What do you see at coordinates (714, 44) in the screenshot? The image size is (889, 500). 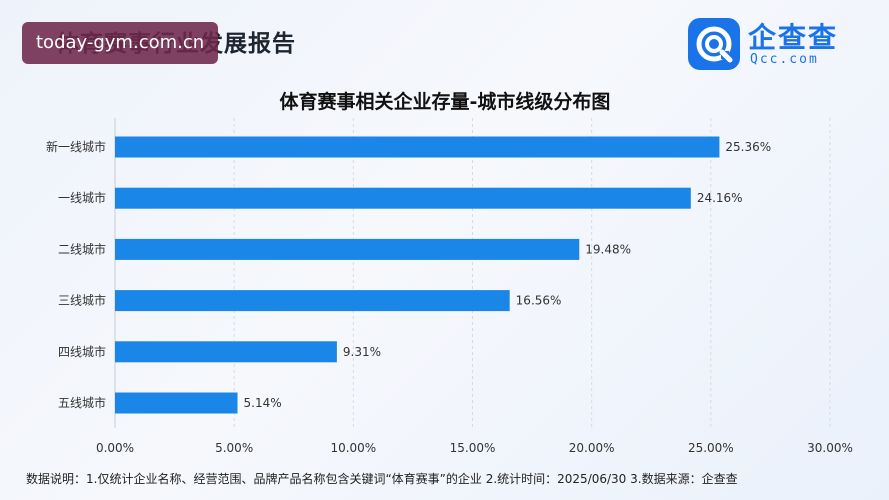 I see `qcc-logo-icon` at bounding box center [714, 44].